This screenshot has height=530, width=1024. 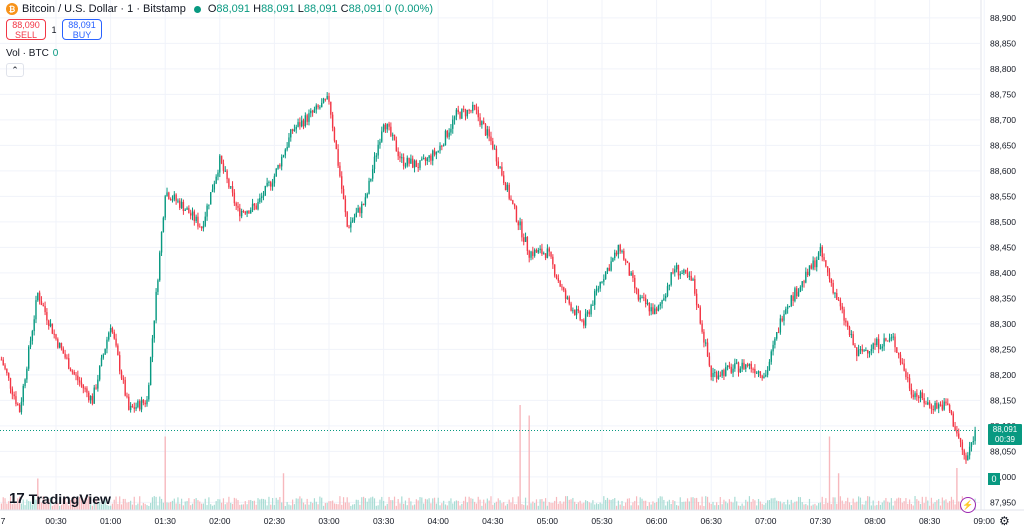 What do you see at coordinates (15, 70) in the screenshot?
I see `collapse-legend-button: ⌃` at bounding box center [15, 70].